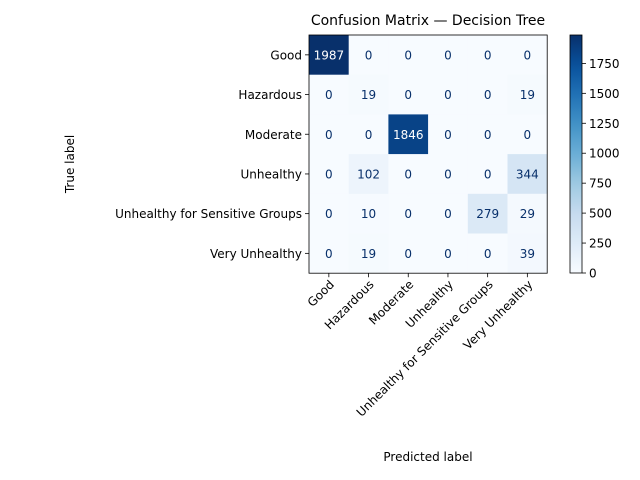 The width and height of the screenshot is (640, 480). What do you see at coordinates (604, 94) in the screenshot?
I see `colorbar-tick-label: 1500` at bounding box center [604, 94].